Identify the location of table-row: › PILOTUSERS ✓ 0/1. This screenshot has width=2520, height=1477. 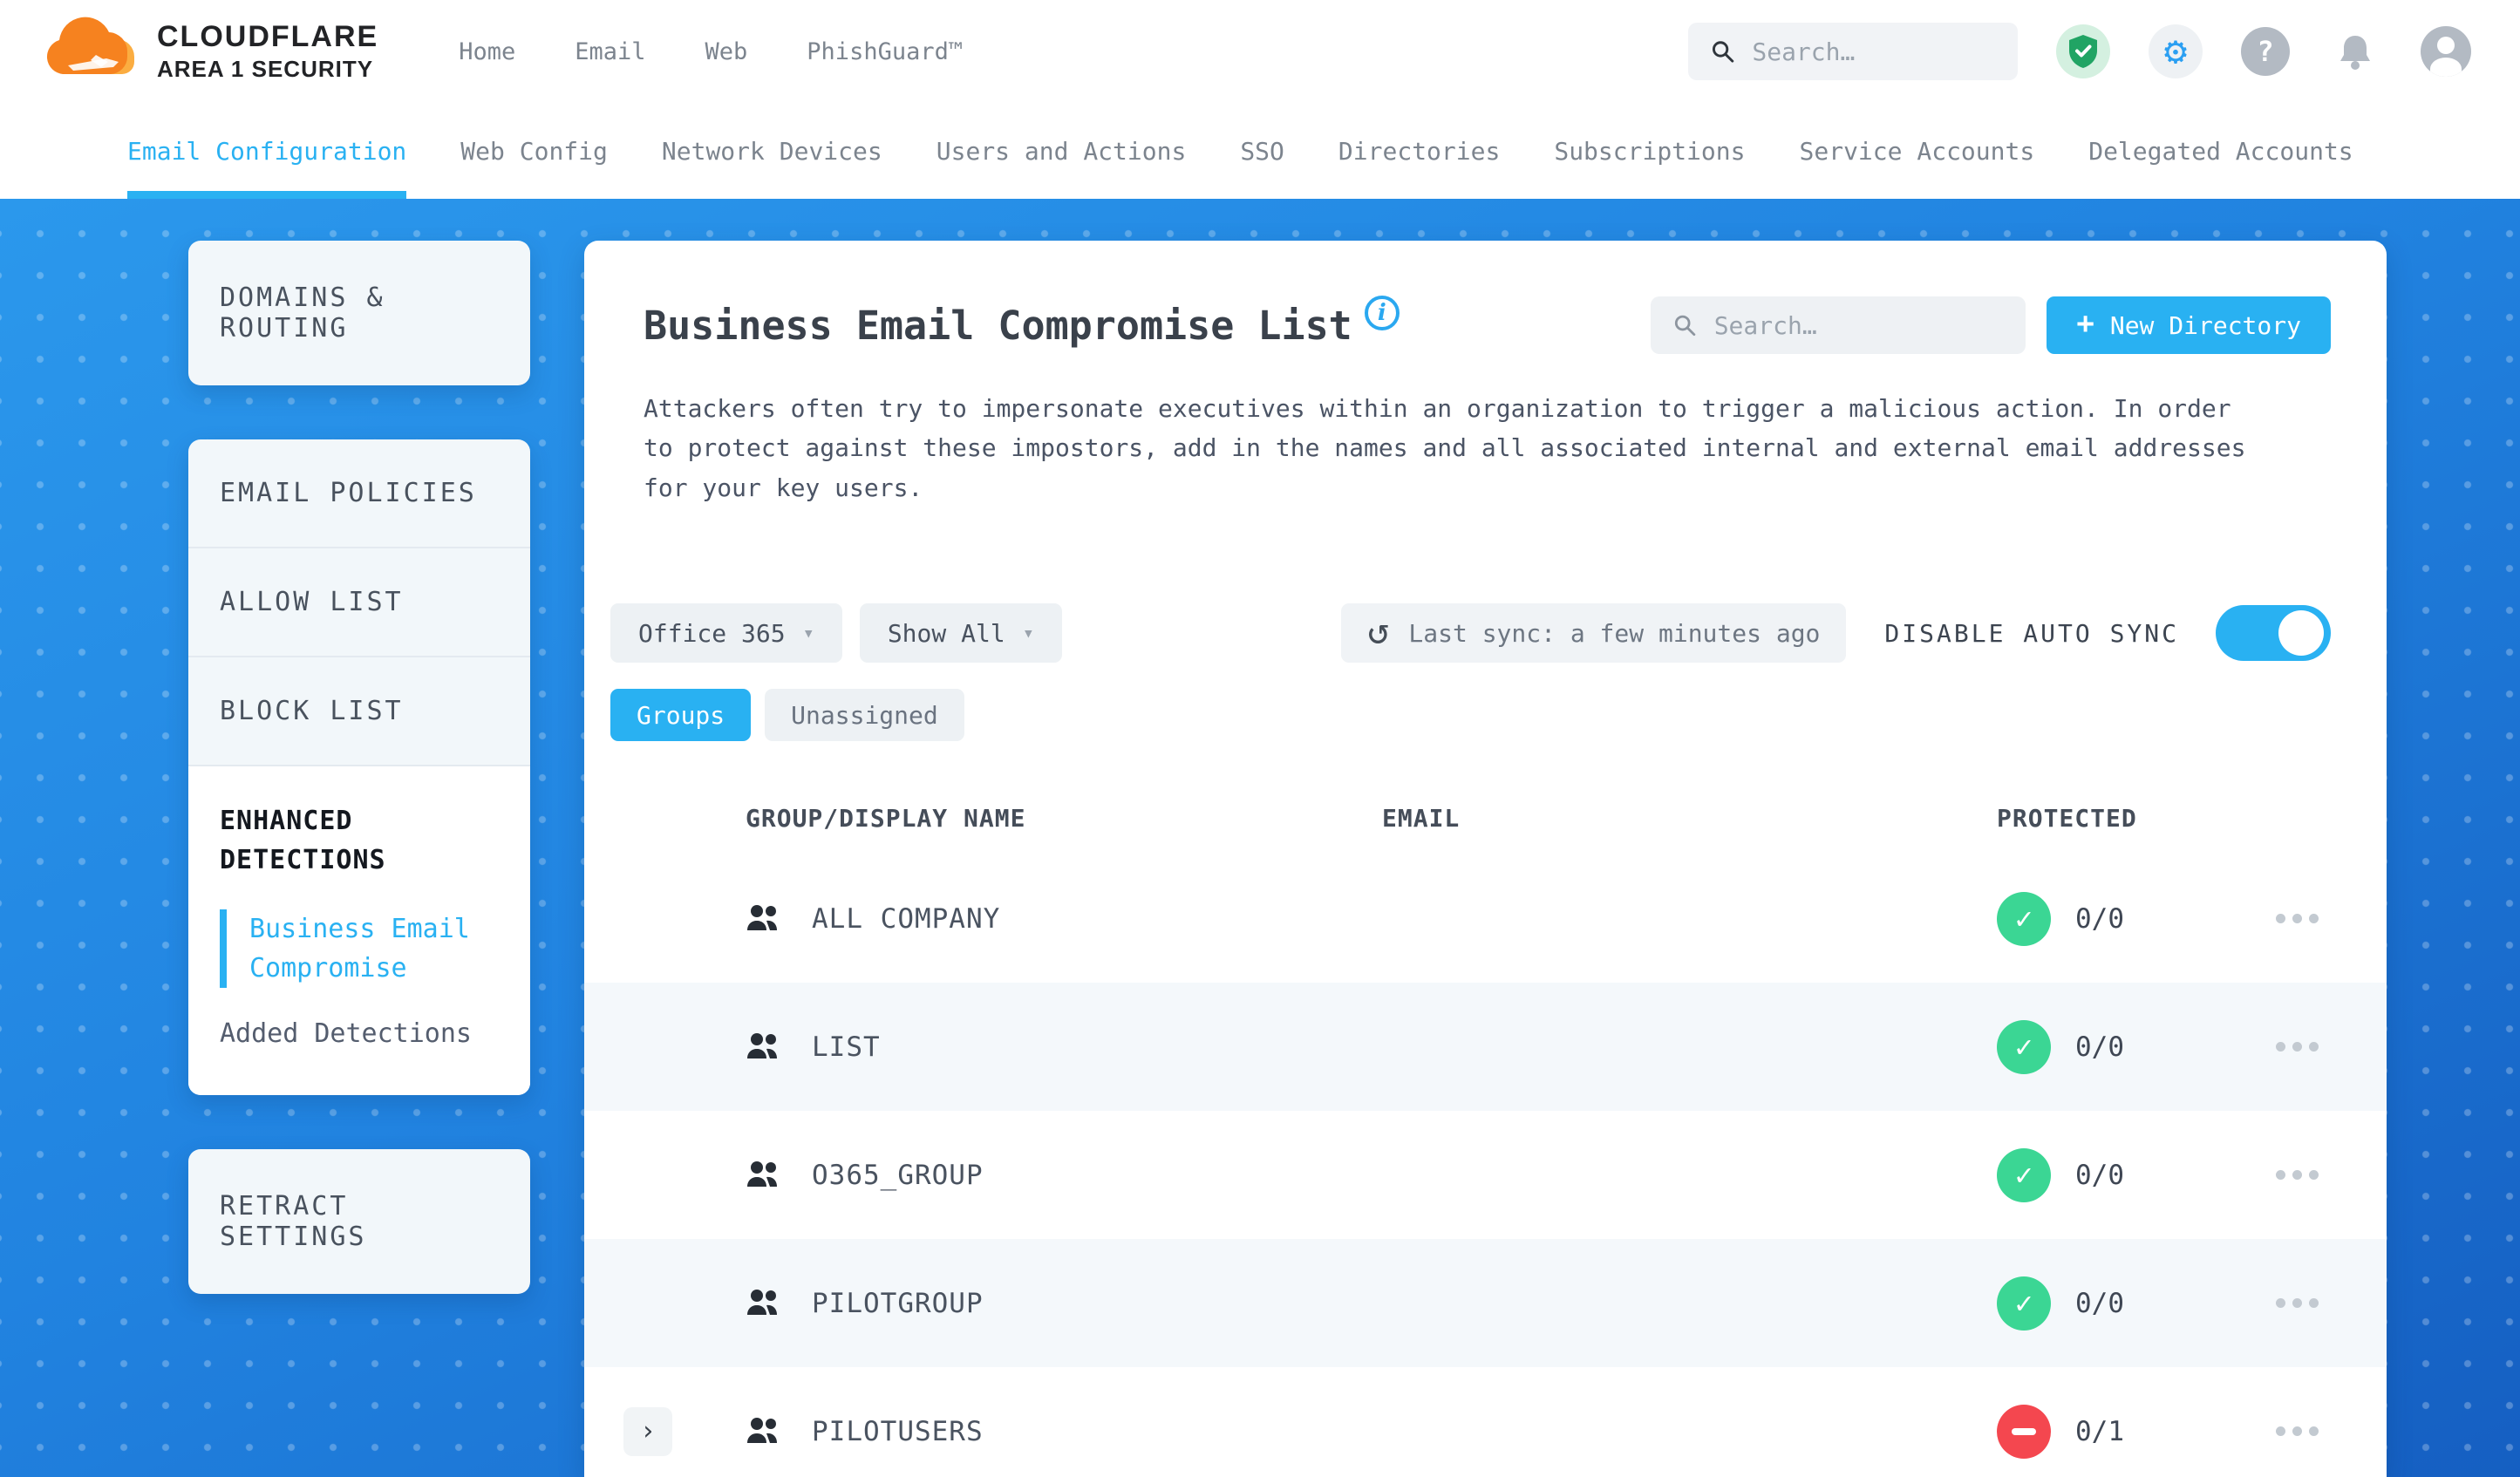
(1485, 1422).